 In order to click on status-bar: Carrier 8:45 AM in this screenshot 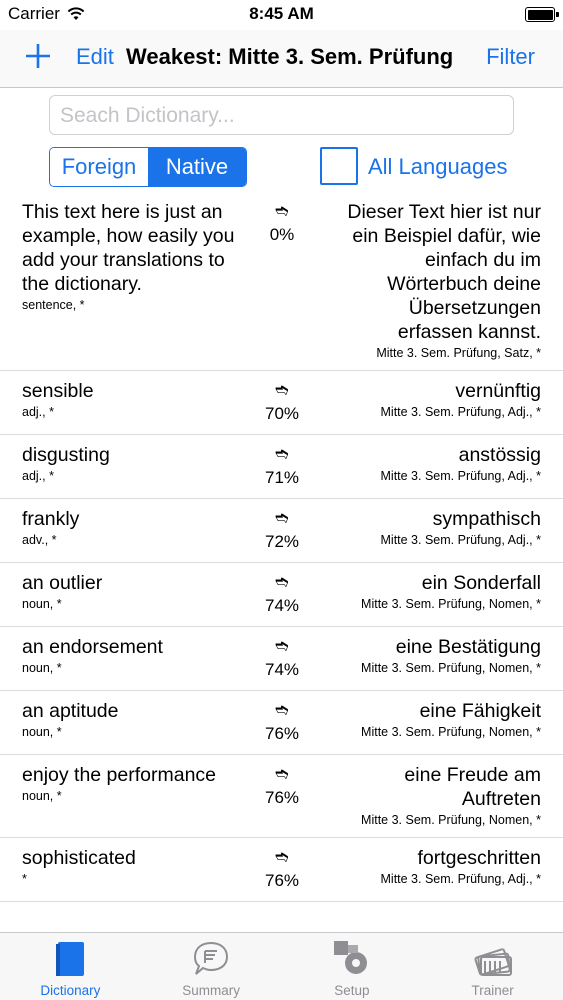, I will do `click(281, 15)`.